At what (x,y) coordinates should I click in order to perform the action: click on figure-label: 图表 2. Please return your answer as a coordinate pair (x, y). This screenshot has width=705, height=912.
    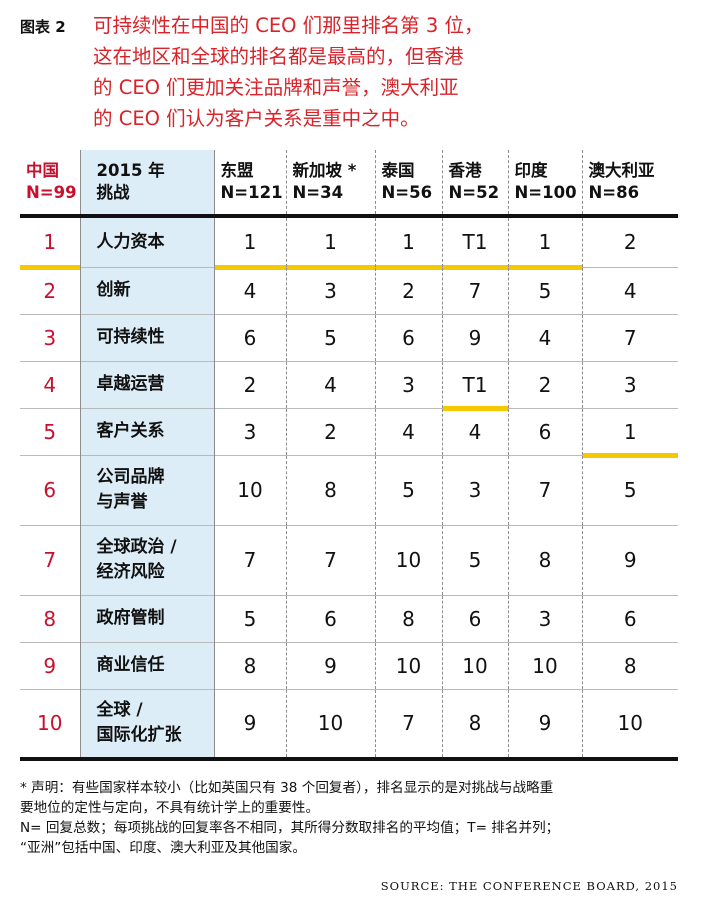
    Looking at the image, I should click on (43, 27).